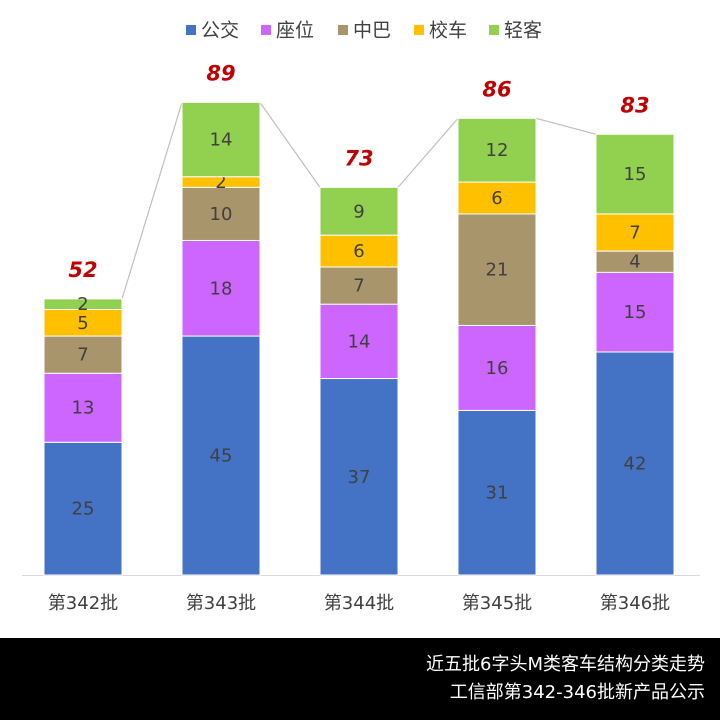 The height and width of the screenshot is (720, 720). What do you see at coordinates (523, 31) in the screenshot?
I see `legend-label: 轻客` at bounding box center [523, 31].